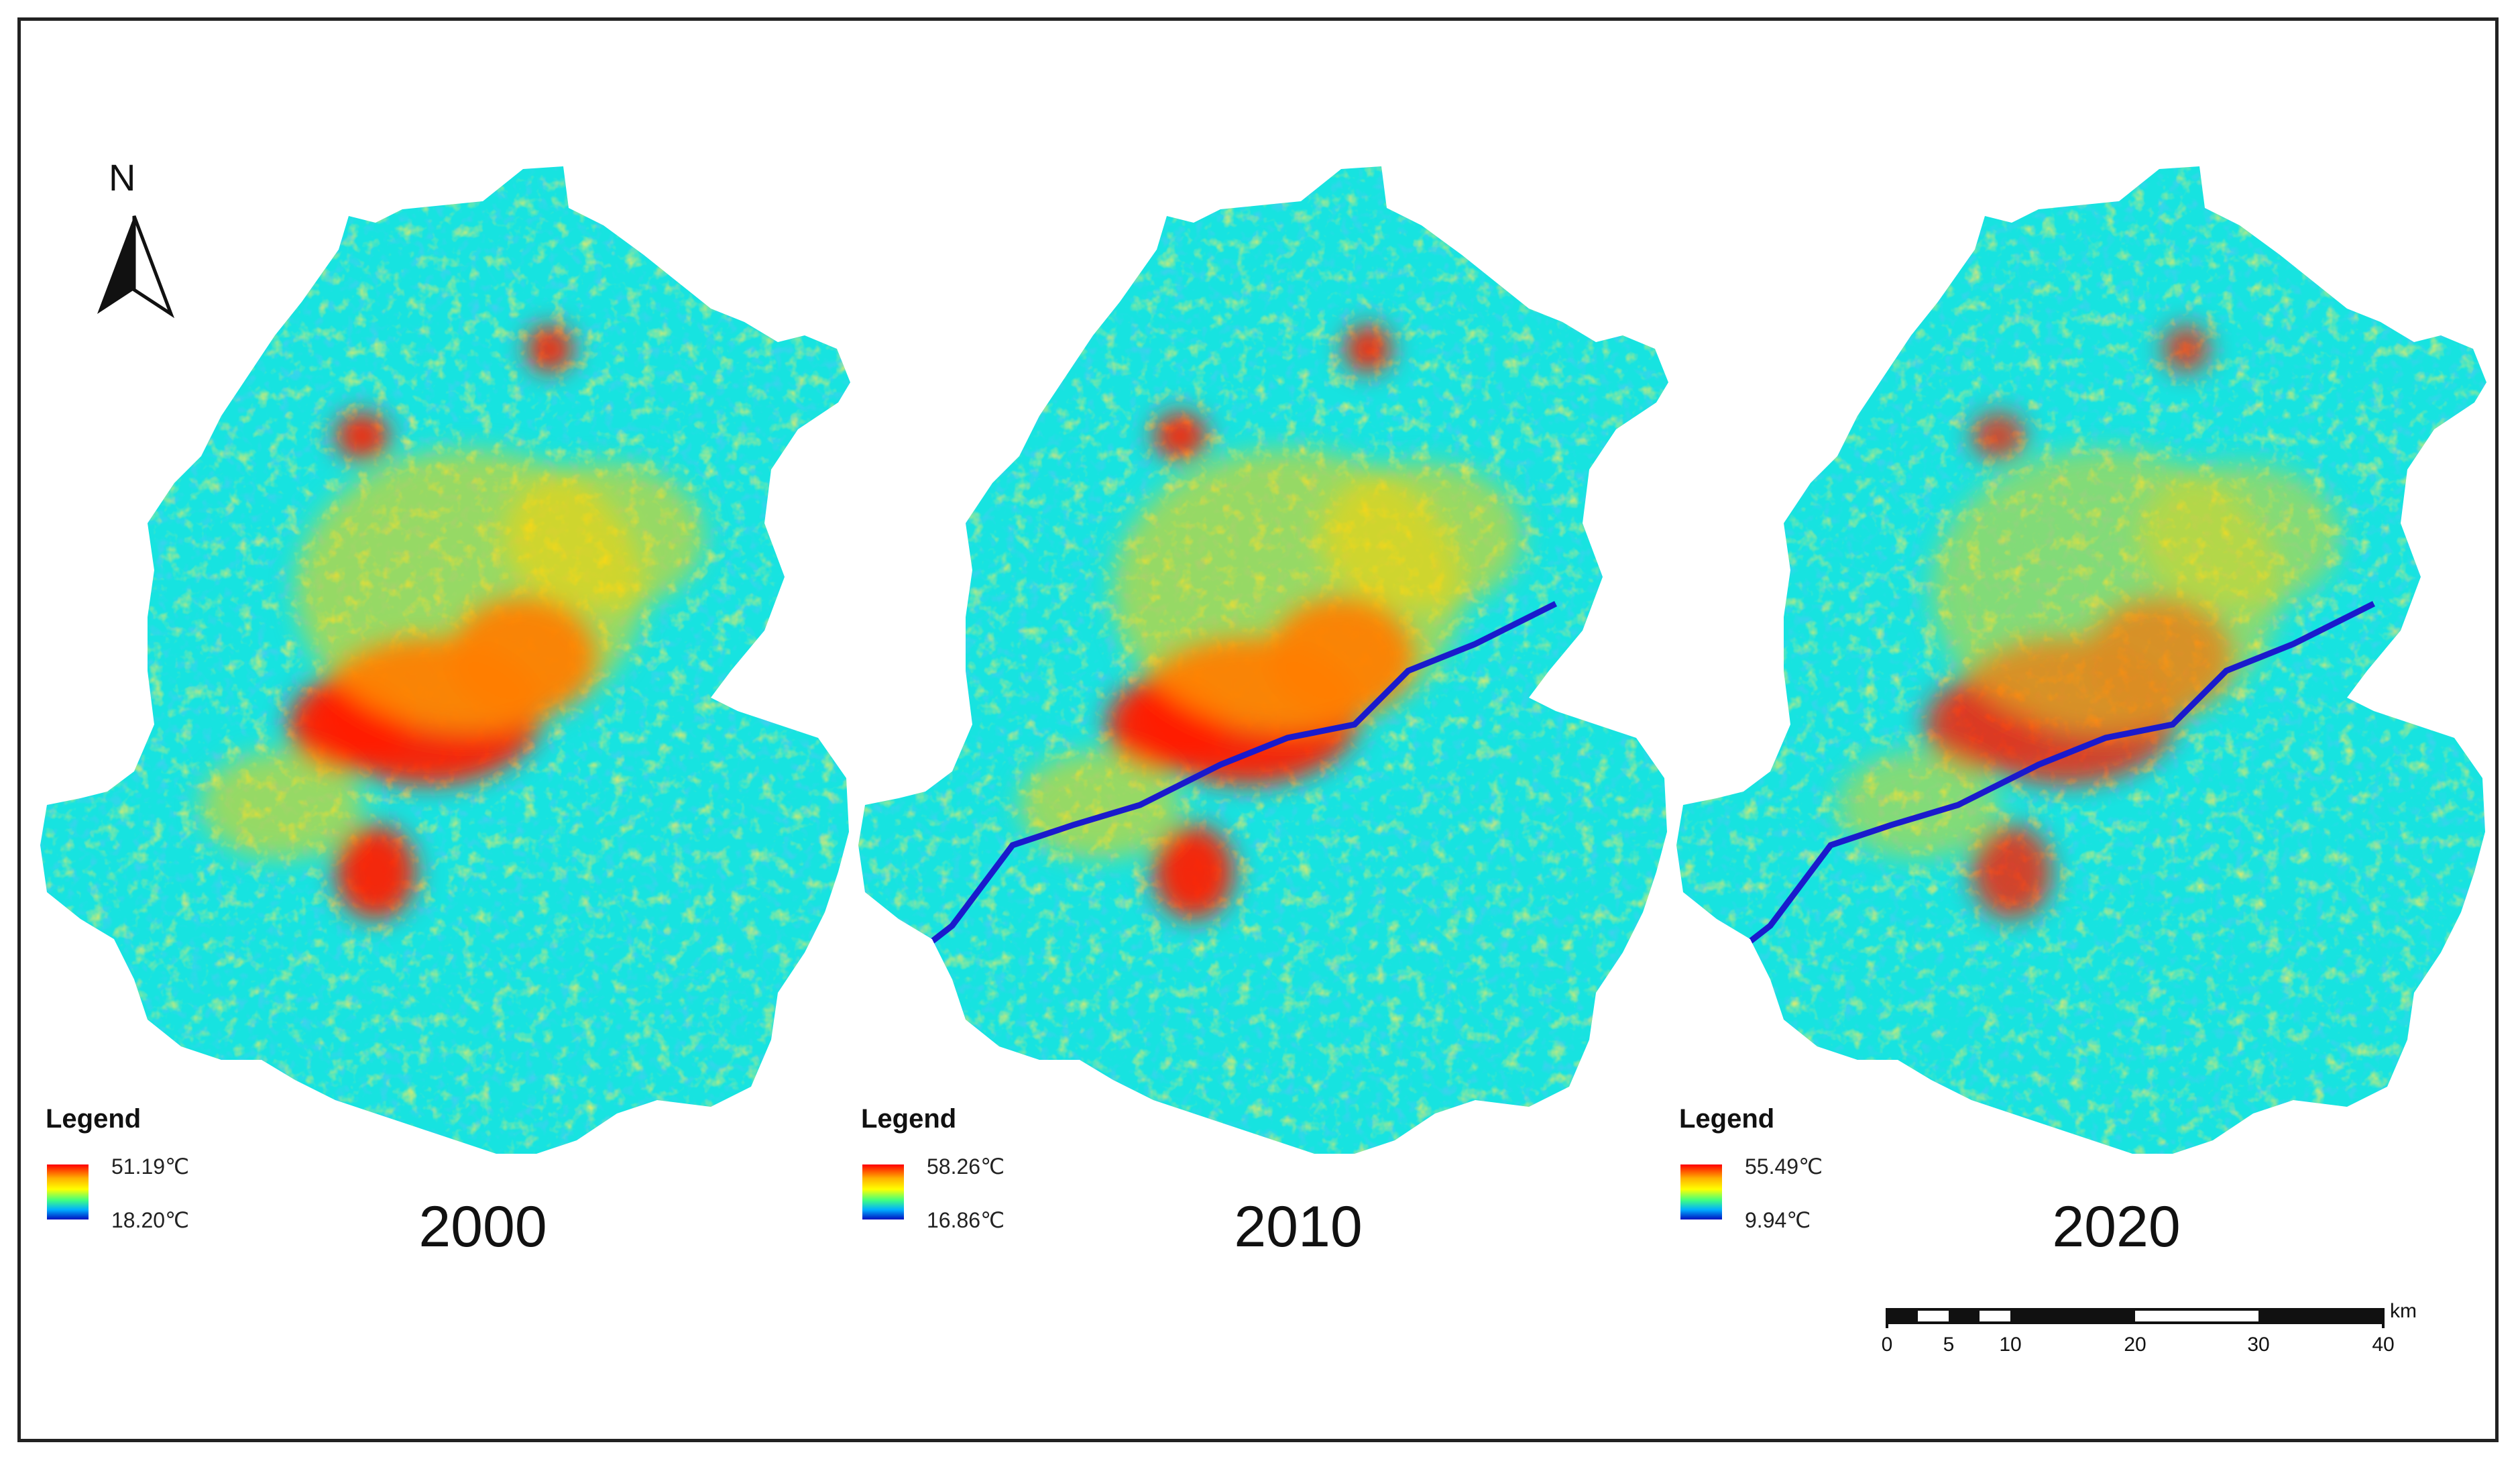 Image resolution: width=2520 pixels, height=1465 pixels. What do you see at coordinates (2258, 1345) in the screenshot?
I see `scale-tick-label: 30` at bounding box center [2258, 1345].